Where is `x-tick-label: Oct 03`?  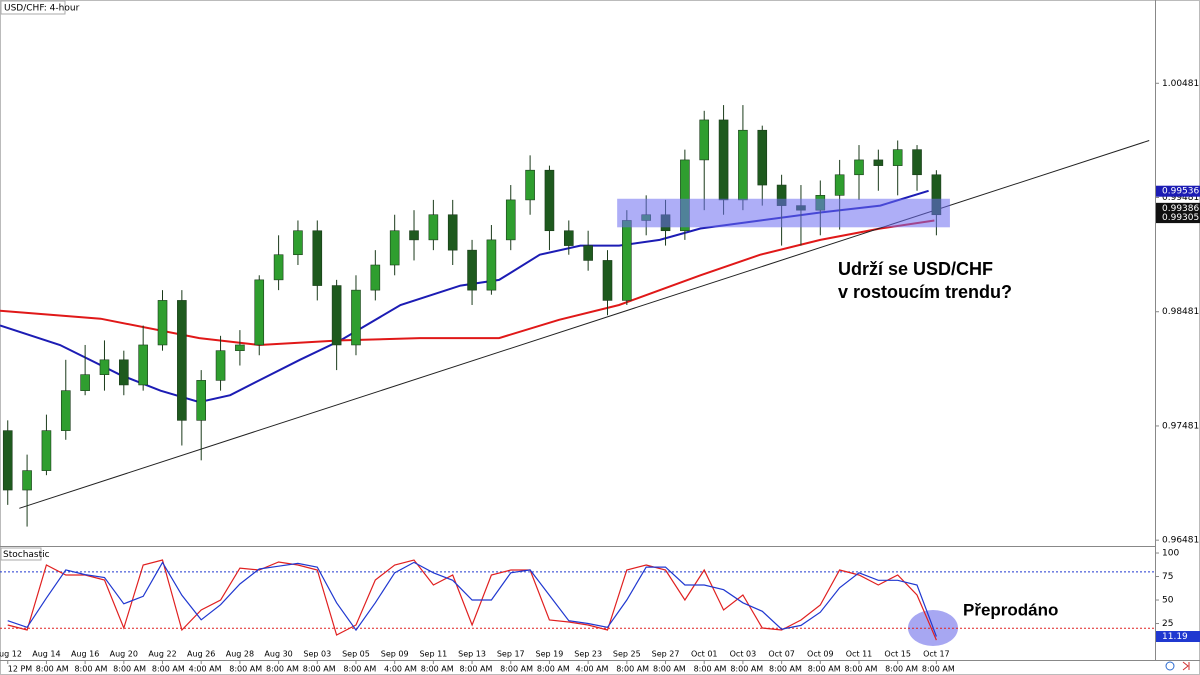
x-tick-label: Oct 03 is located at coordinates (743, 654).